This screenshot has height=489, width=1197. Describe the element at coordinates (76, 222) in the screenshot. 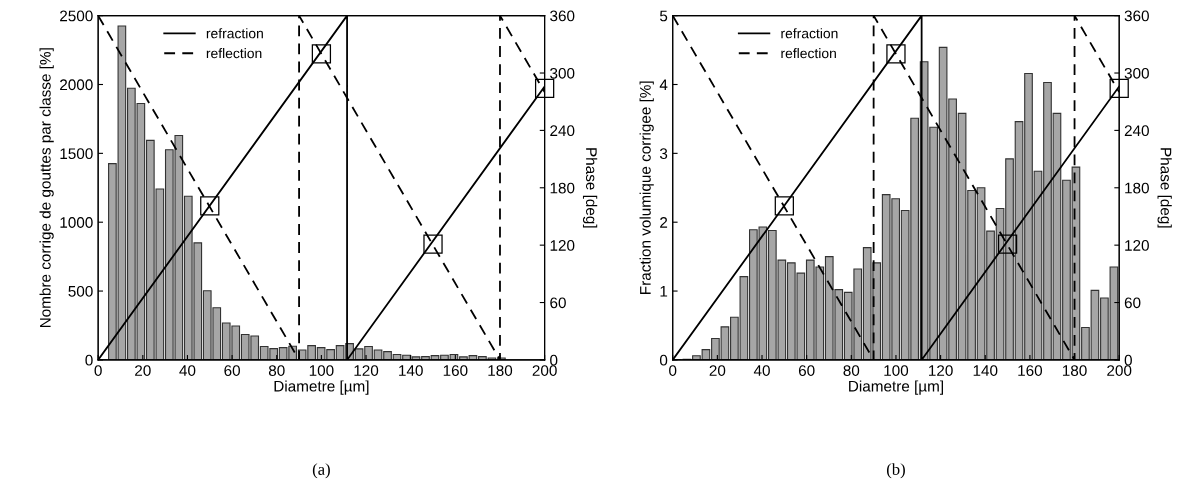

I see `y-tick-label: 1000` at that location.